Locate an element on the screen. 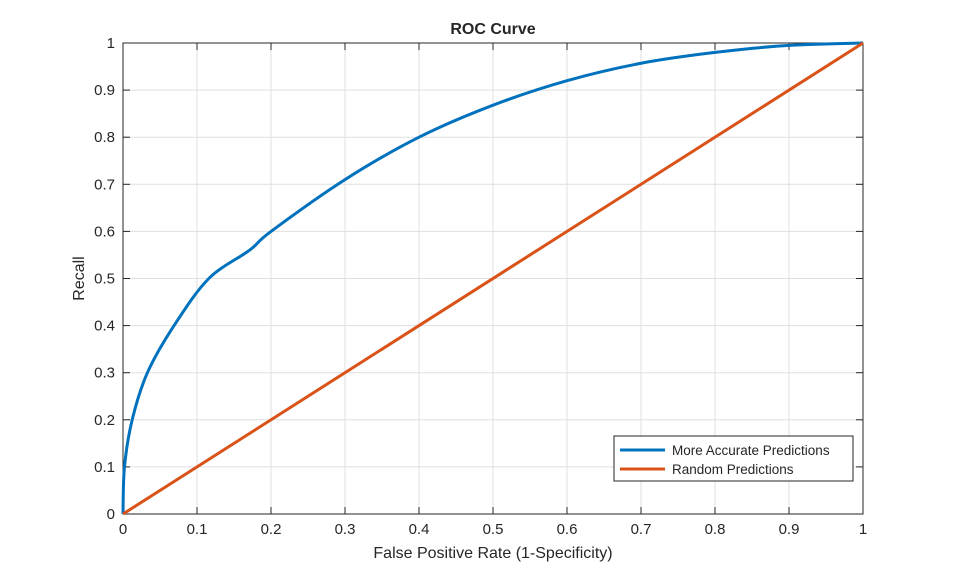  legend-entry-0: More Accurate Predictions is located at coordinates (751, 450).